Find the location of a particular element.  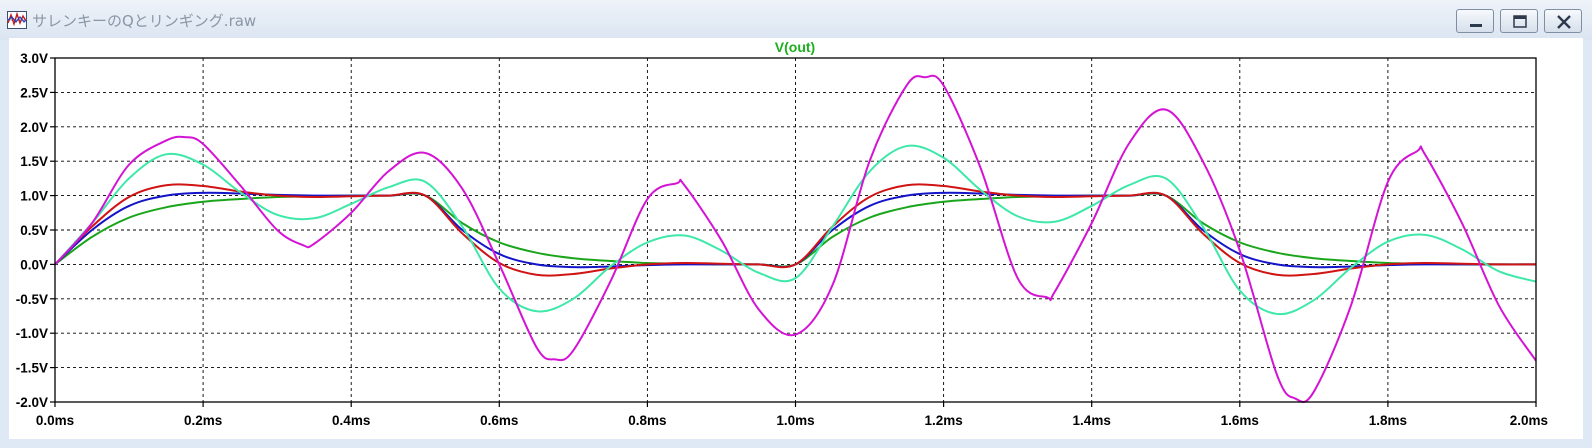

y-tick-label: 0.5V is located at coordinates (34, 230).